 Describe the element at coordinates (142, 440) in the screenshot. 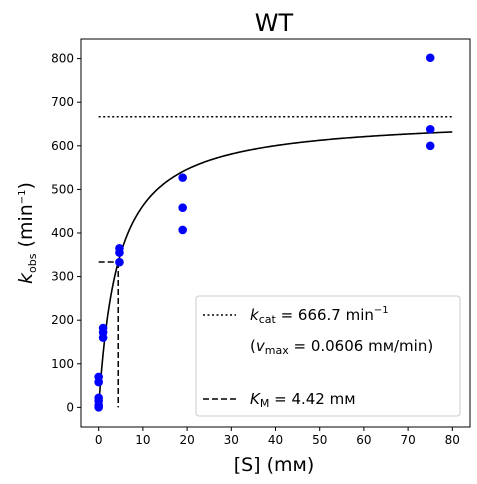

I see `x-tick-label: 10` at that location.